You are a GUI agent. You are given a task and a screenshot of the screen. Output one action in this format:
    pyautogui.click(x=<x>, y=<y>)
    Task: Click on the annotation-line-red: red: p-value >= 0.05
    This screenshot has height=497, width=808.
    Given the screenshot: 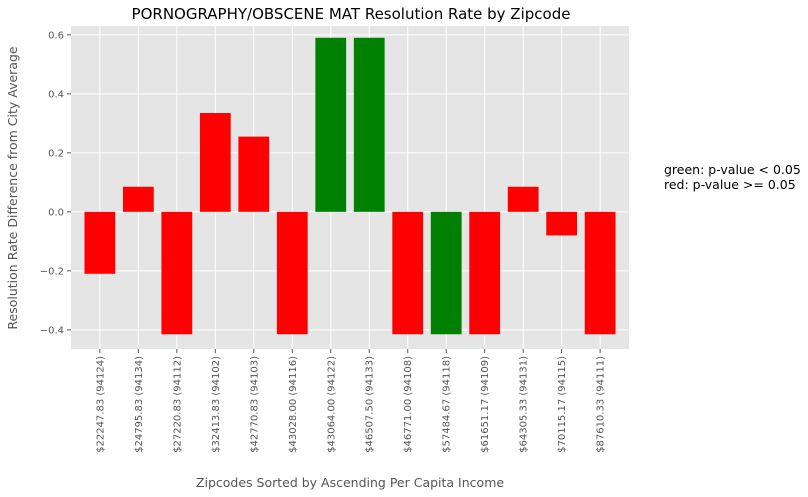 What is the action you would take?
    pyautogui.click(x=730, y=184)
    